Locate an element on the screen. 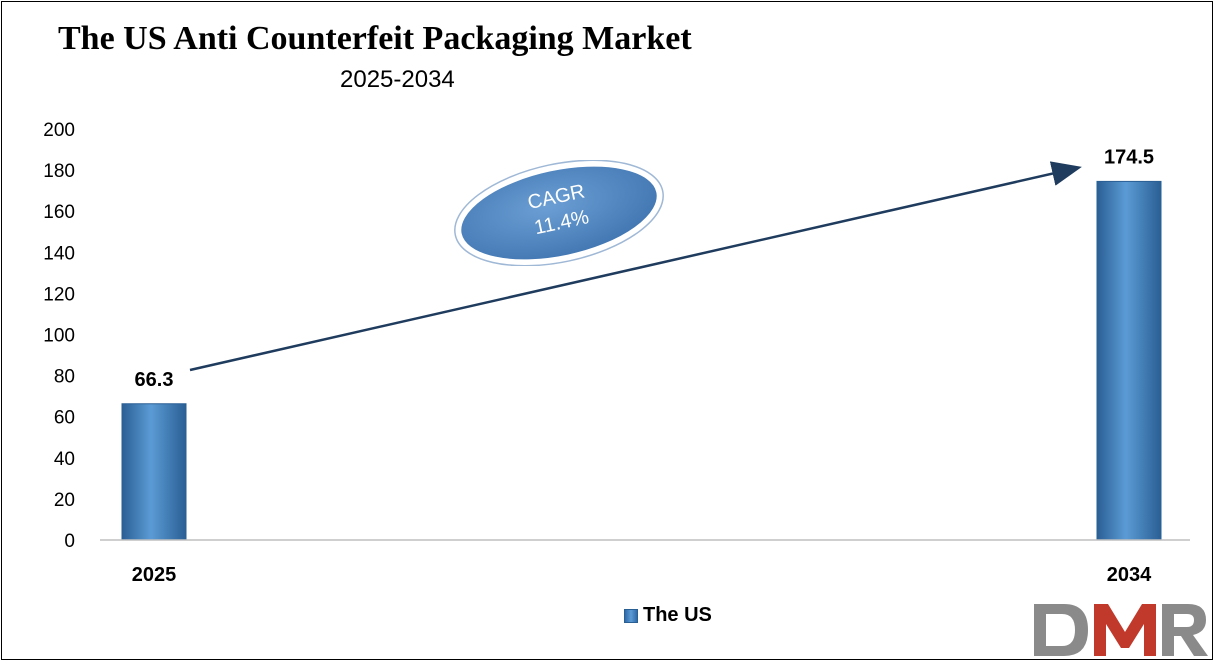  y-tick-label: 60 is located at coordinates (64, 418).